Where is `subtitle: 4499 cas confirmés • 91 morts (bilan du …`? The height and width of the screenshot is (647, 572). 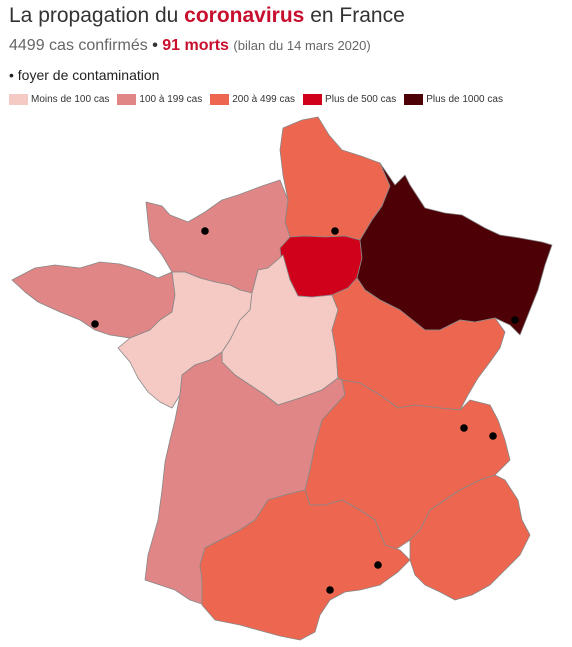 subtitle: 4499 cas confirmés • 91 morts (bilan du … is located at coordinates (190, 46).